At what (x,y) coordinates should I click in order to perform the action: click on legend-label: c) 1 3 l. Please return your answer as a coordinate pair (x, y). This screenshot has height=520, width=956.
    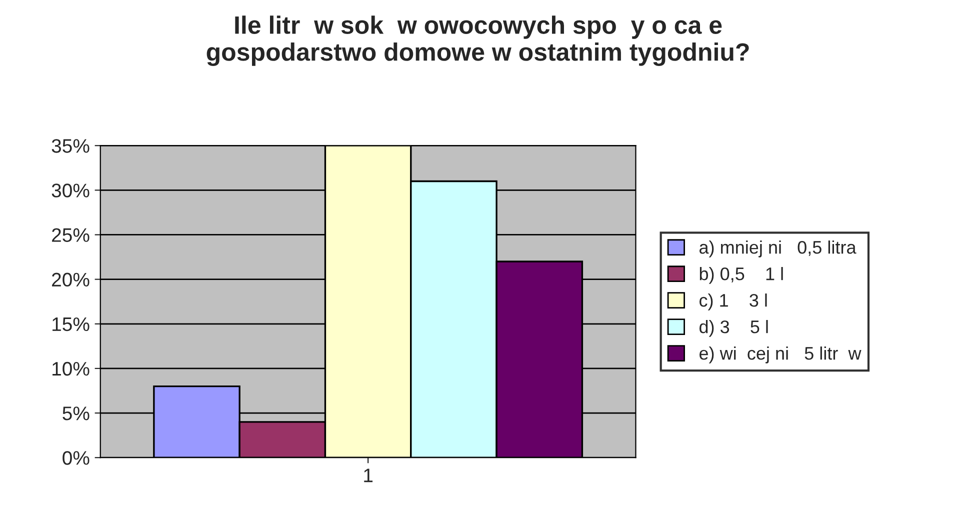
    Looking at the image, I should click on (733, 302).